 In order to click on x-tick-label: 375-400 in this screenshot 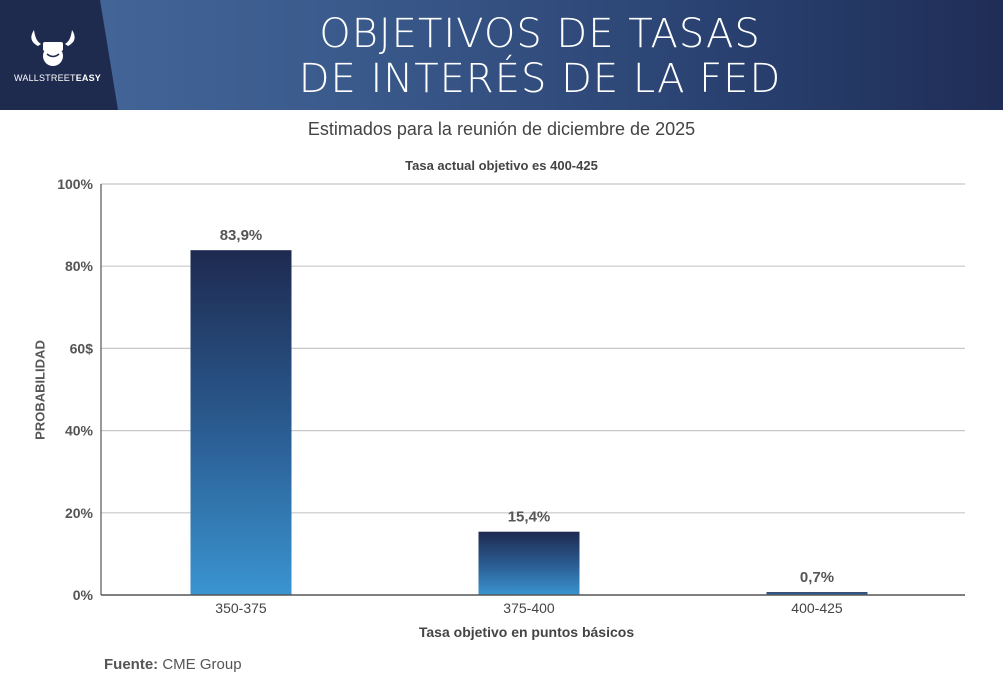, I will do `click(529, 608)`.